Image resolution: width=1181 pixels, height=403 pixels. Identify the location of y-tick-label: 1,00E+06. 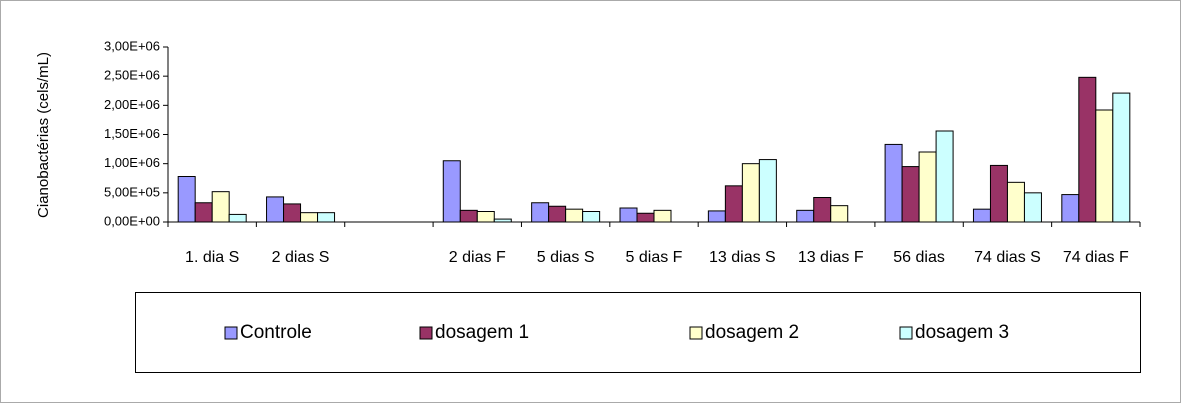
(132, 162).